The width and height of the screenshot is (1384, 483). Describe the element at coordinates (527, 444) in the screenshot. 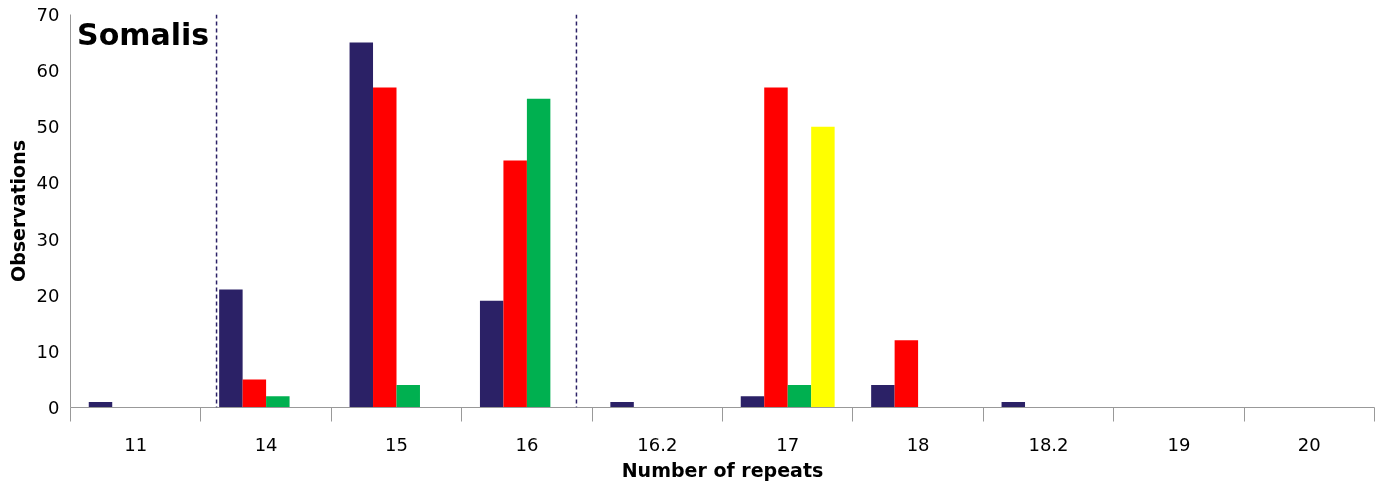

I see `x-tick-label: 16` at that location.